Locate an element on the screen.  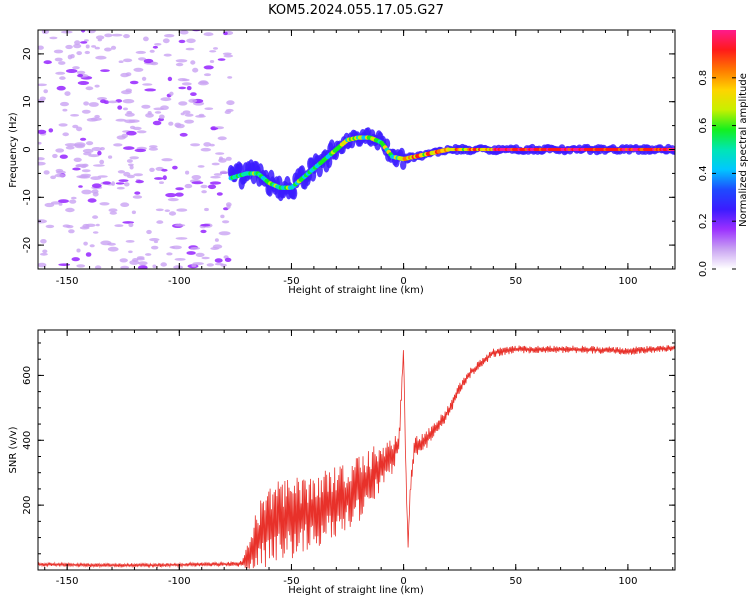
x-tick-label: 0 is located at coordinates (403, 581).